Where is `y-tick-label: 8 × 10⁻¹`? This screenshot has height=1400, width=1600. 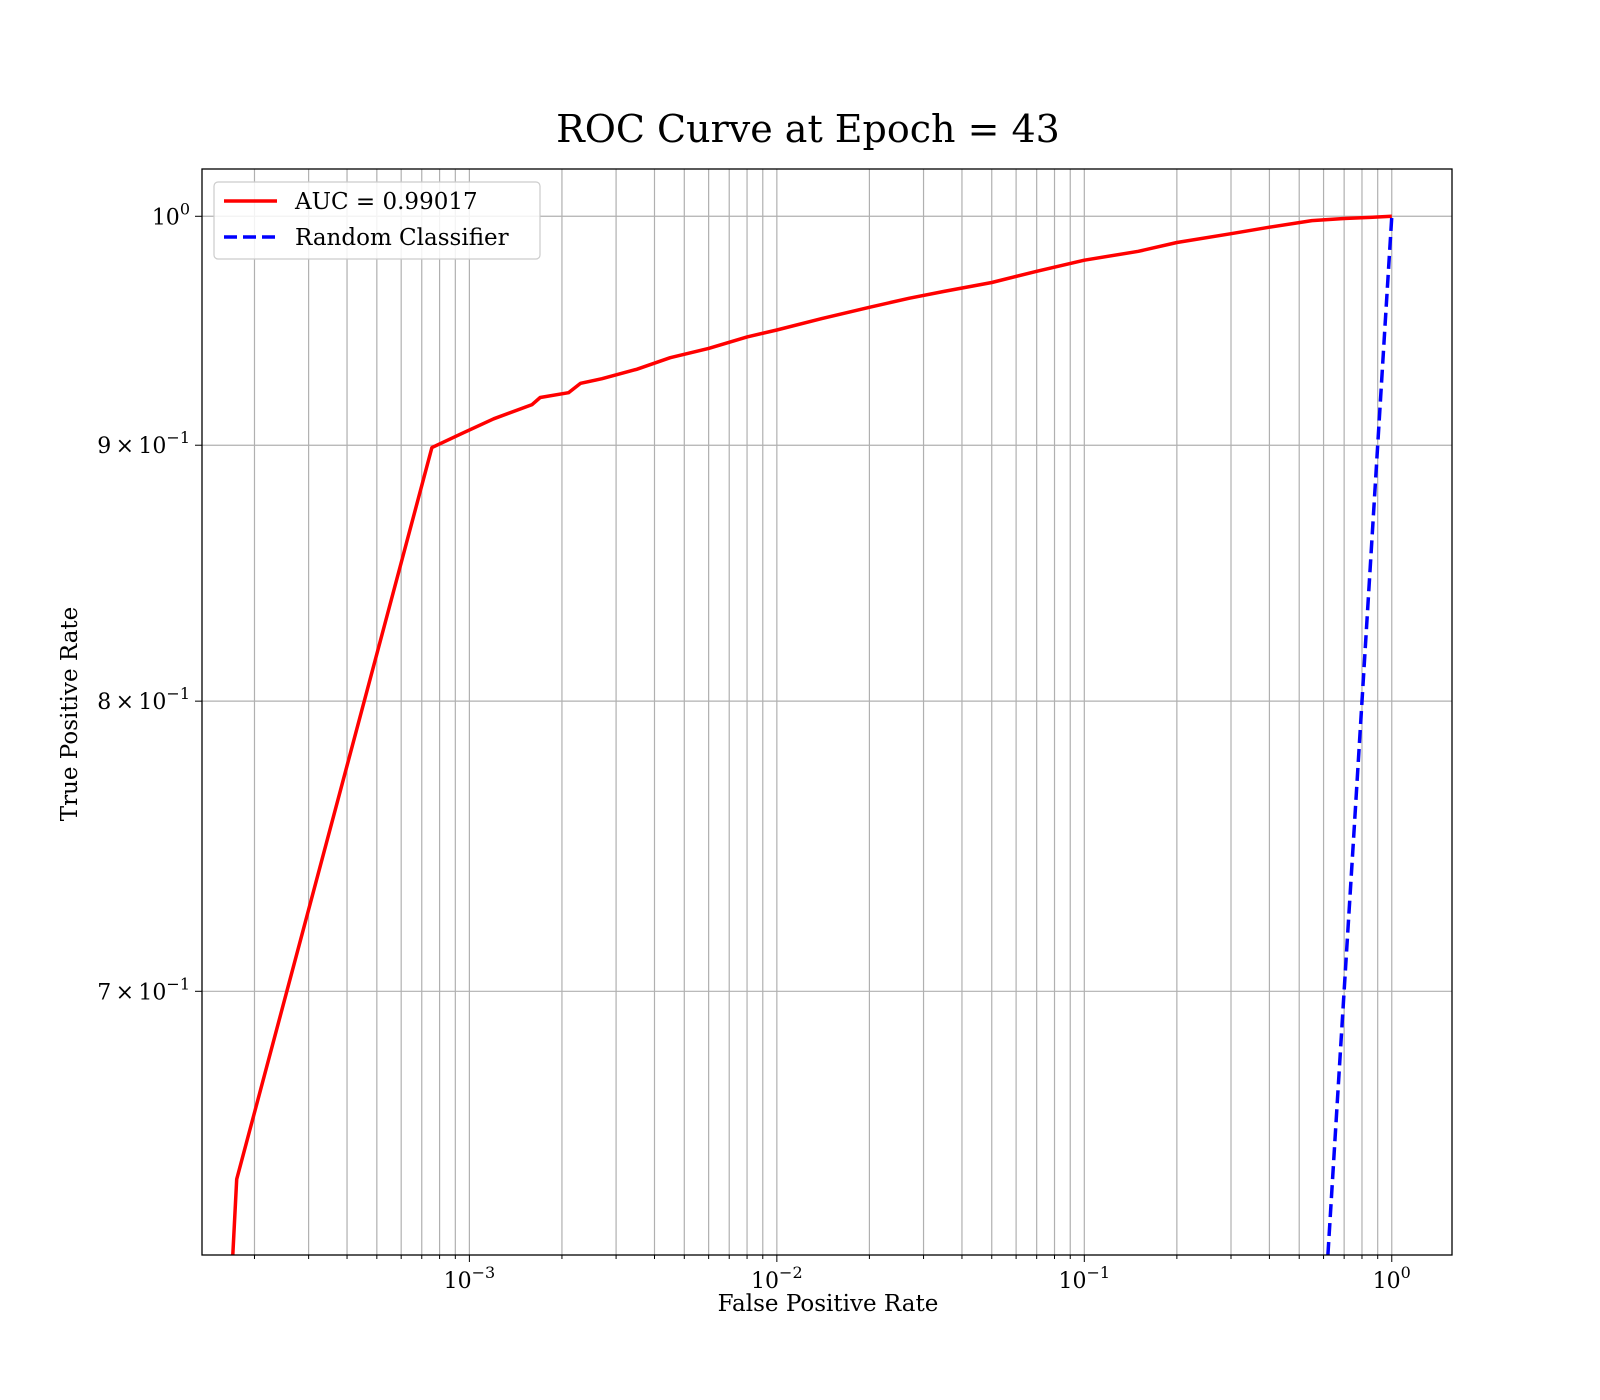 y-tick-label: 8 × 10⁻¹ is located at coordinates (143, 699).